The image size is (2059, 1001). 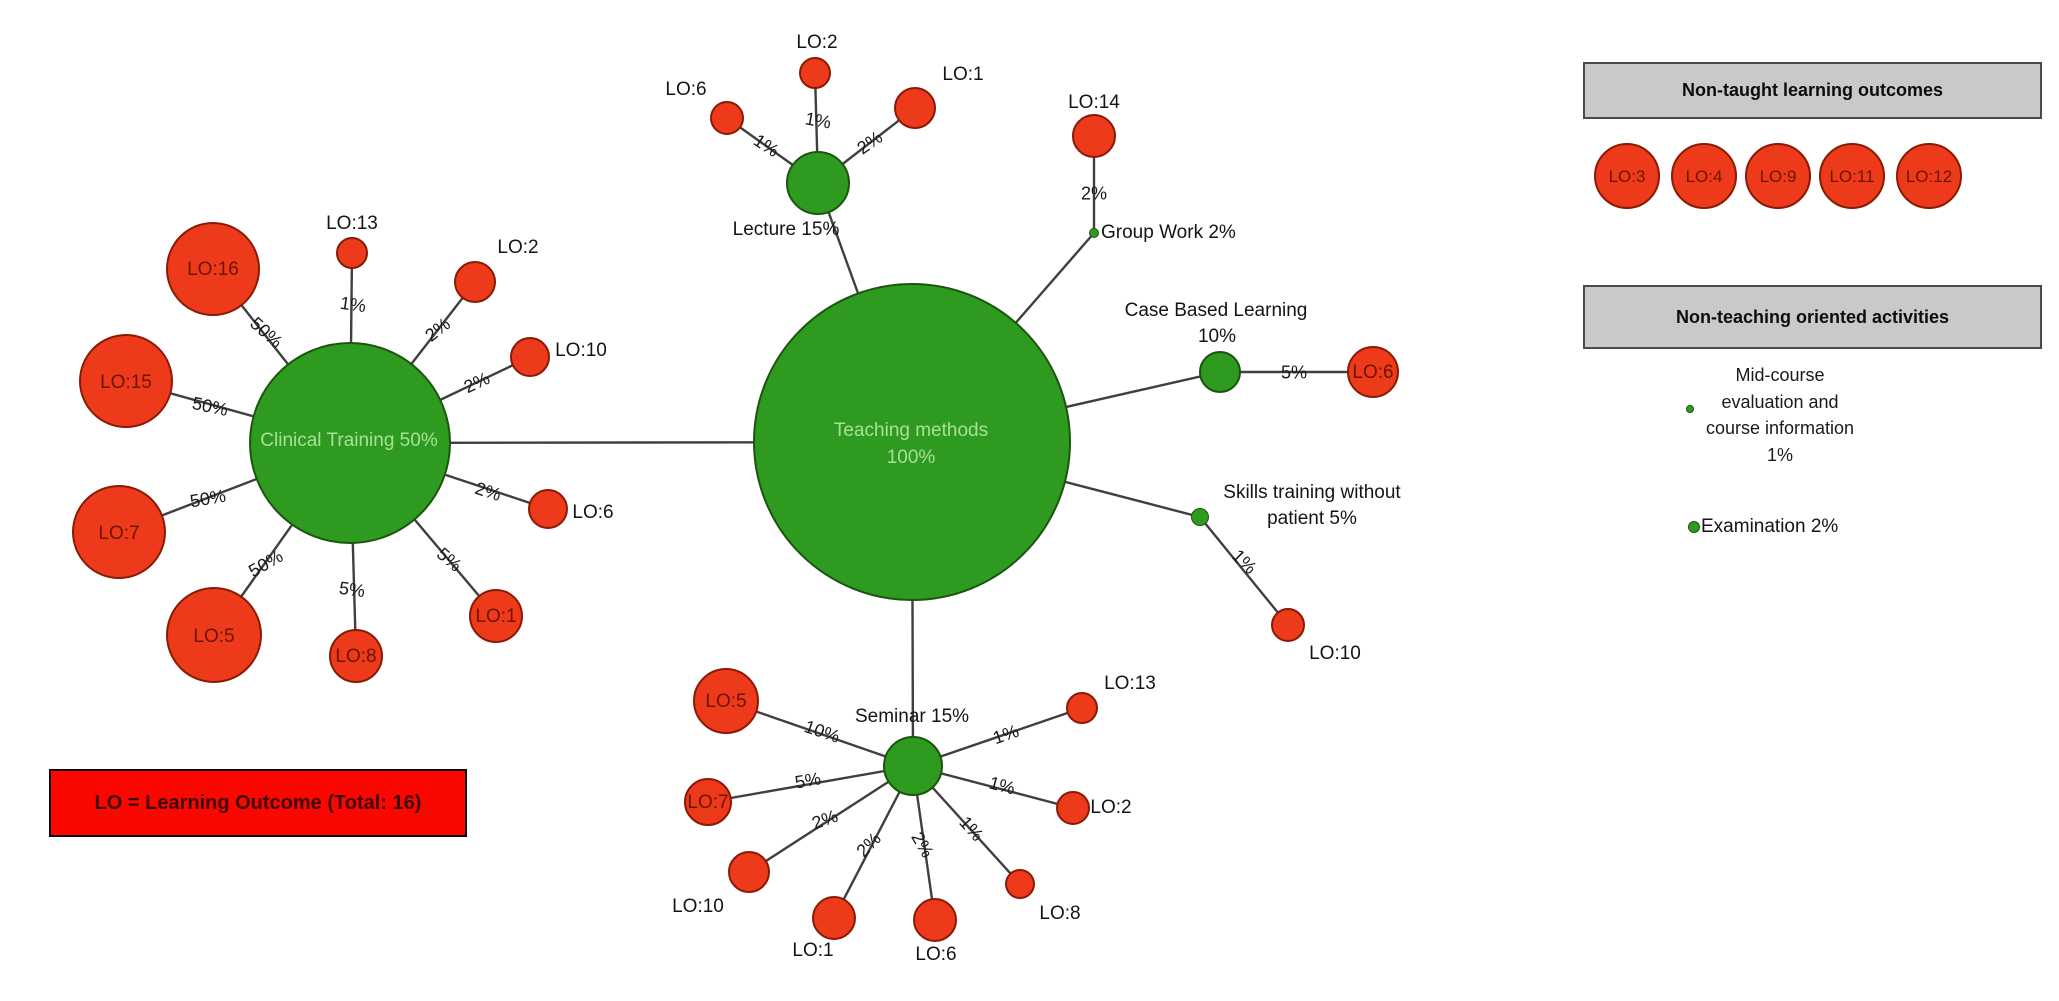 I want to click on casebased-lo6-label: LO:6, so click(x=1373, y=372).